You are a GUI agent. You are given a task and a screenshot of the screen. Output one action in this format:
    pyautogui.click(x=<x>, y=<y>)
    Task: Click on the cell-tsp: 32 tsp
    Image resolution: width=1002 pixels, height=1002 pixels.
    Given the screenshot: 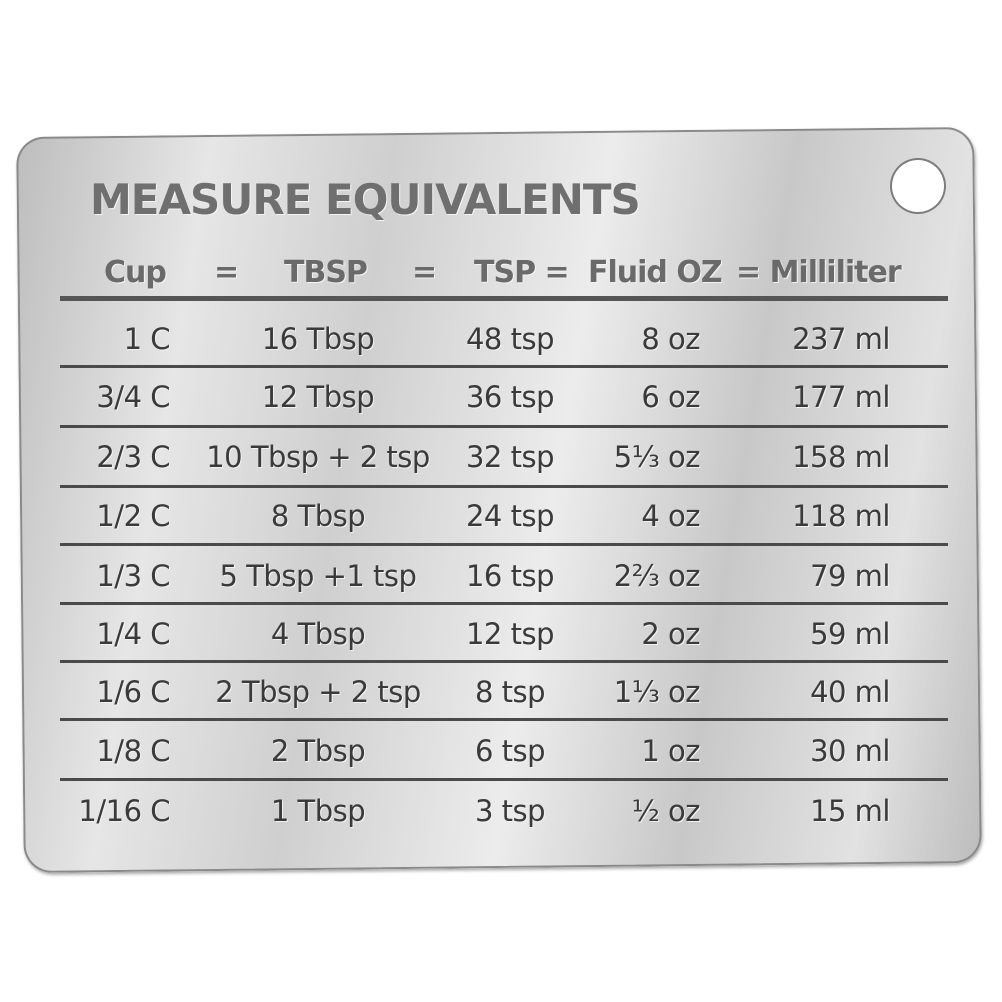 What is the action you would take?
    pyautogui.click(x=510, y=457)
    